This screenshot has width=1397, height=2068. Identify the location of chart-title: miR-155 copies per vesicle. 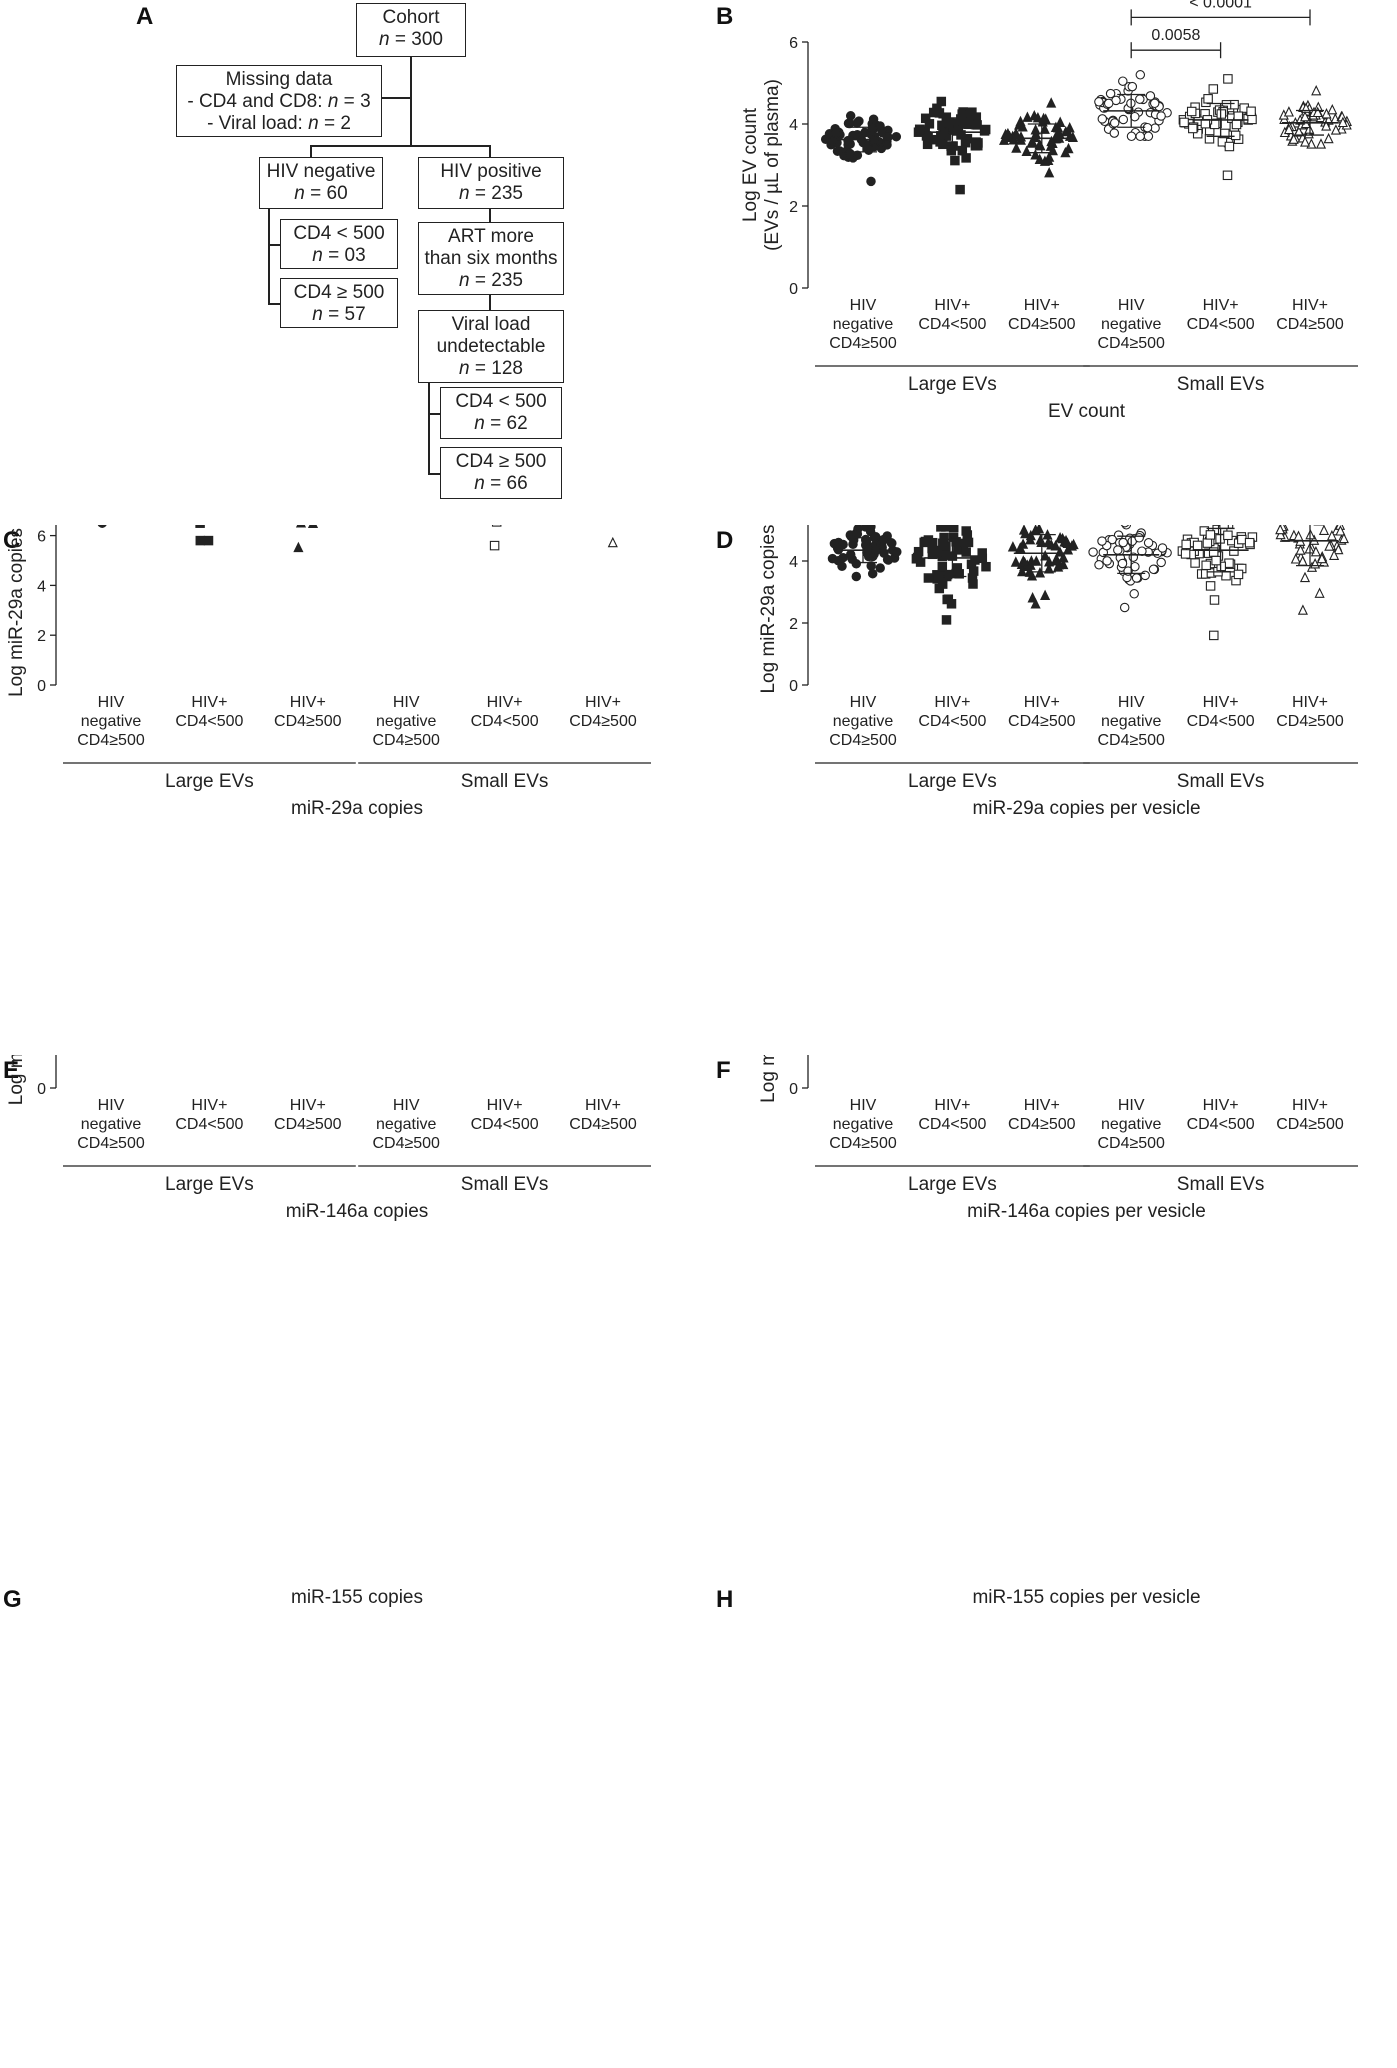
(1086, 1597).